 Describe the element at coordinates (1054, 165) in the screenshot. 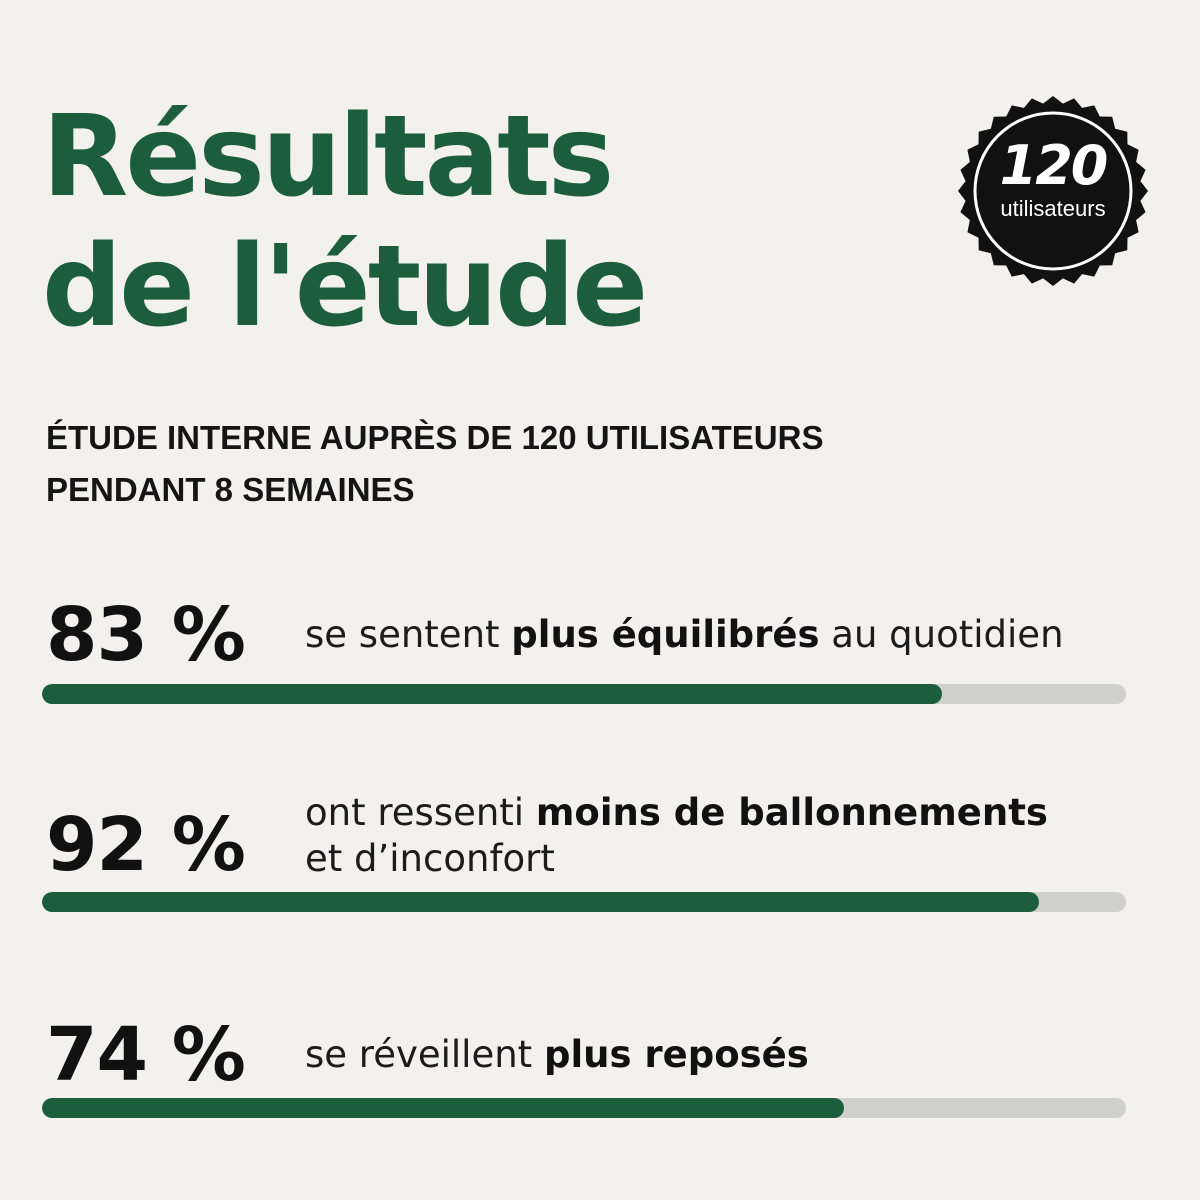

I see `badge-number: 120` at that location.